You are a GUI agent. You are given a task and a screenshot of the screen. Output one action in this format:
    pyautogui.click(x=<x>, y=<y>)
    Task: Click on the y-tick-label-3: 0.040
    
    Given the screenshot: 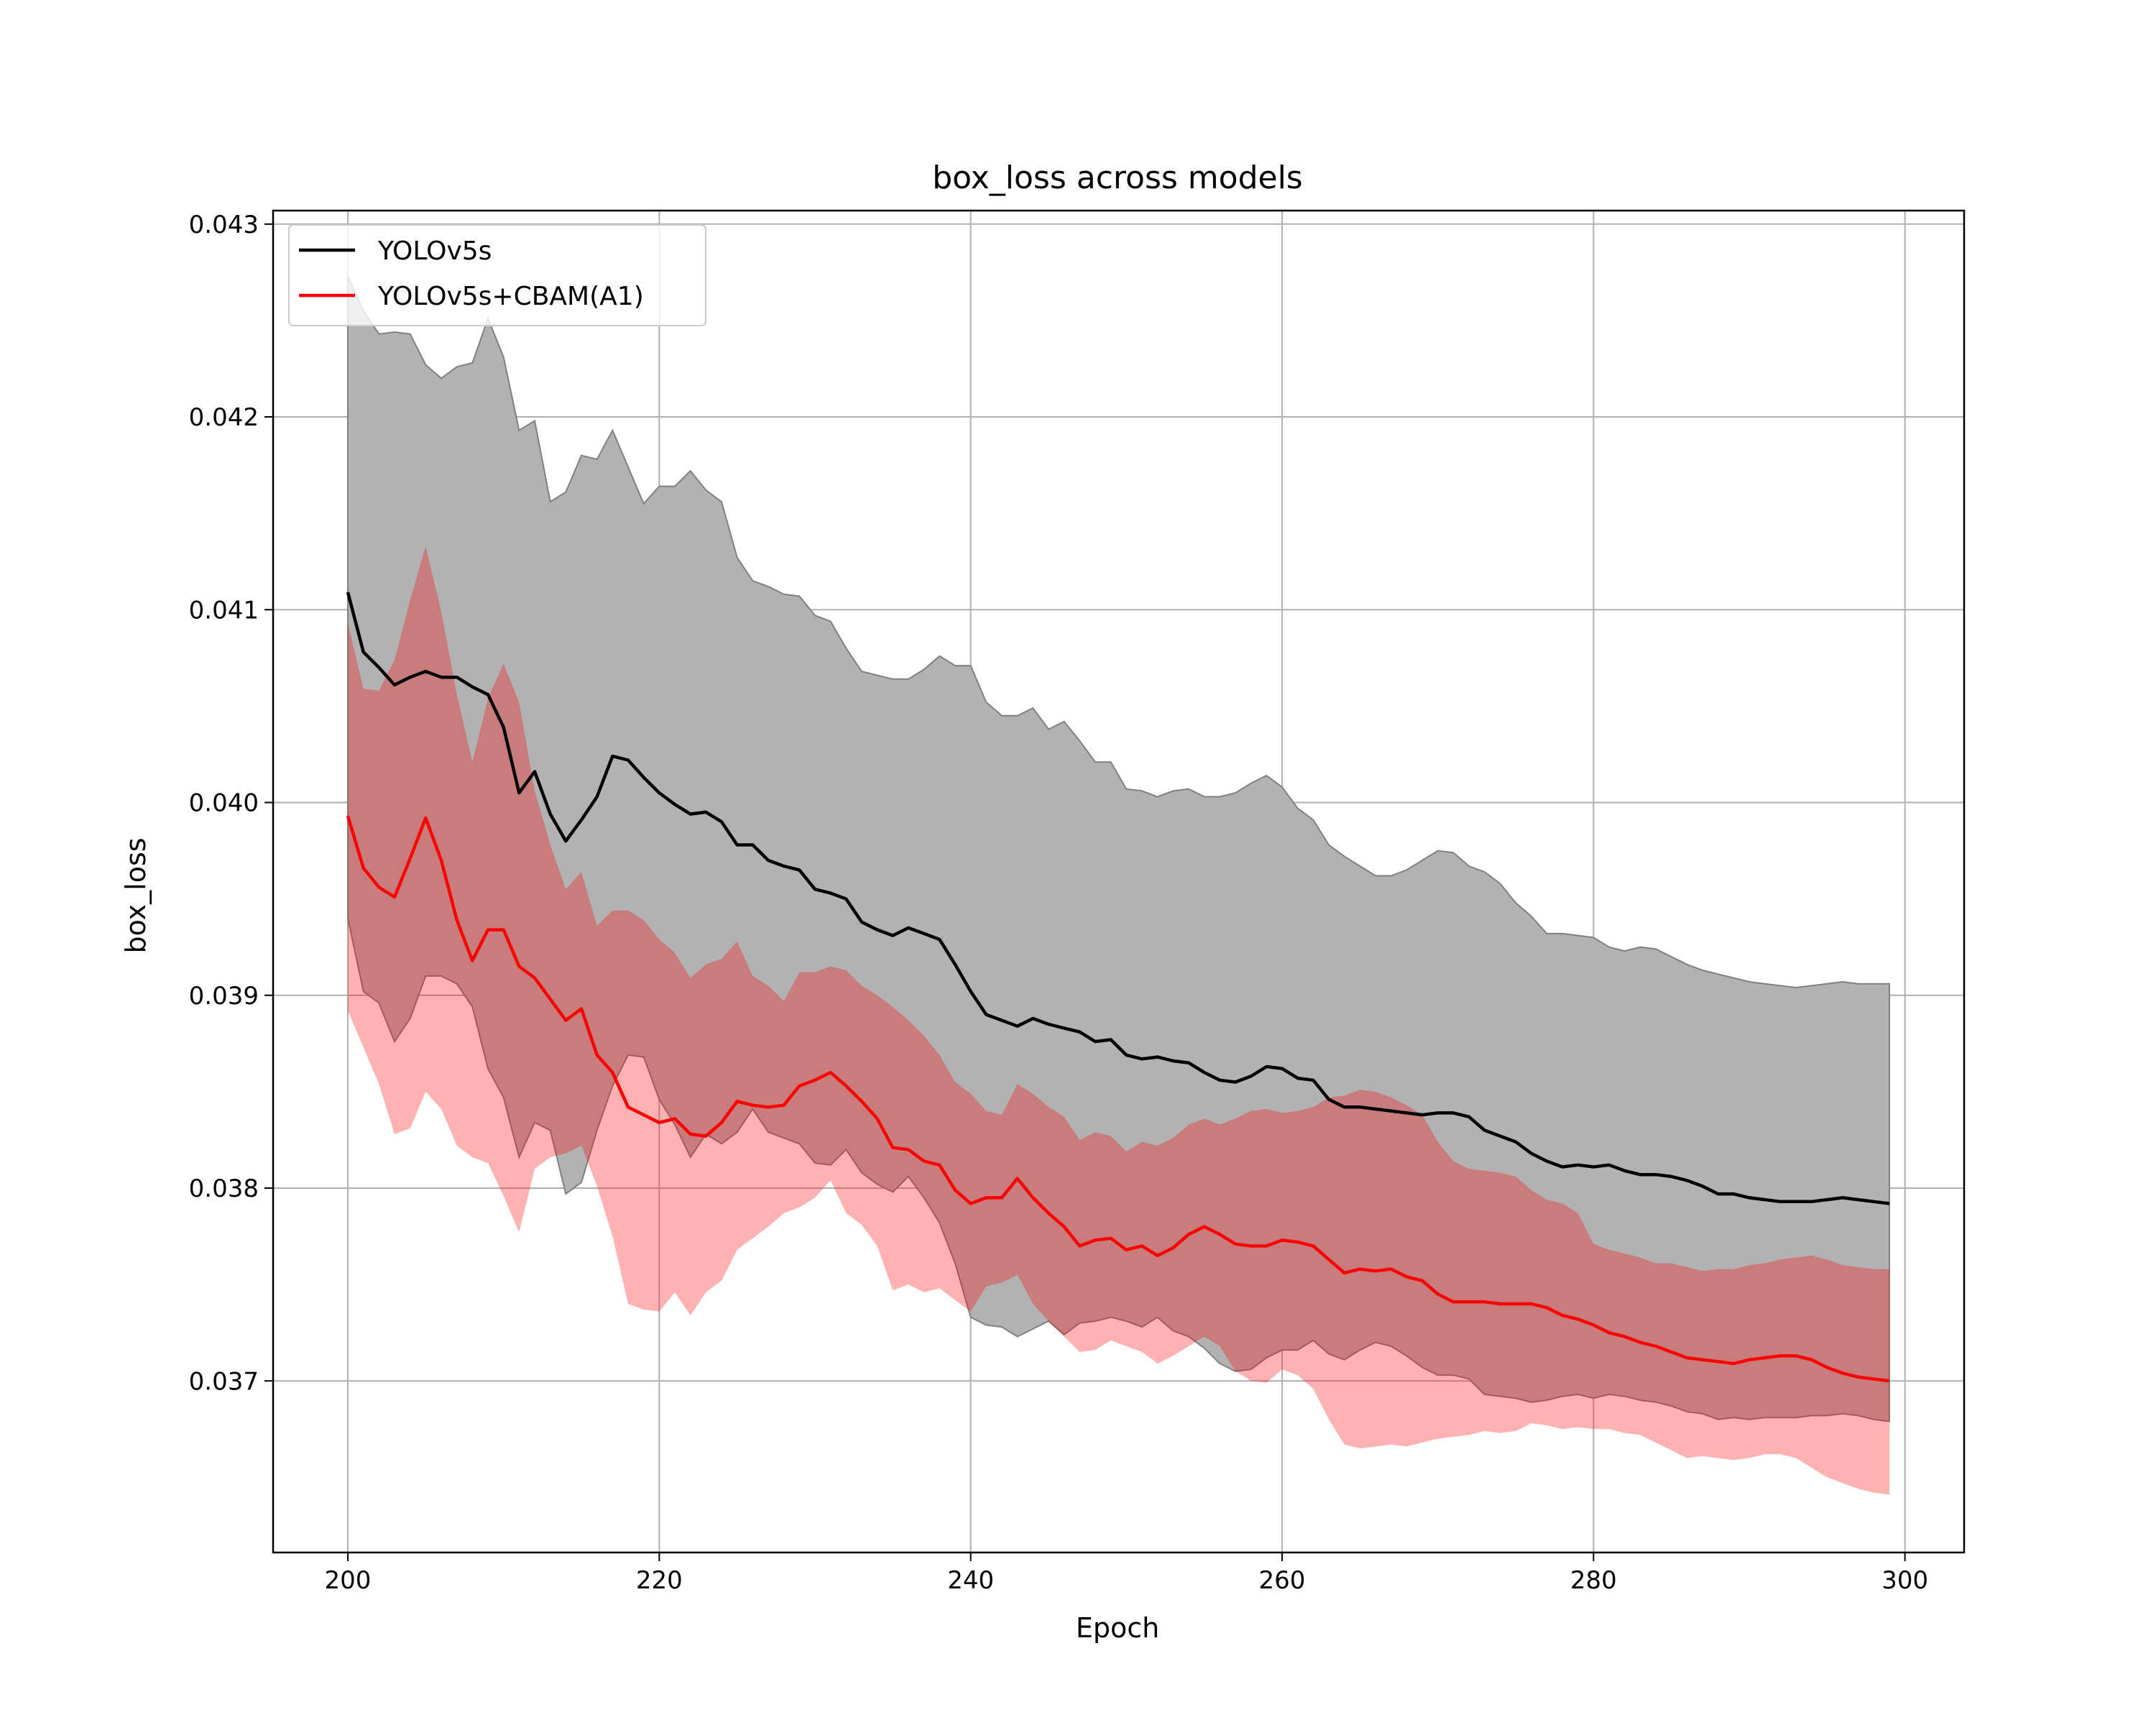 What is the action you would take?
    pyautogui.click(x=224, y=803)
    